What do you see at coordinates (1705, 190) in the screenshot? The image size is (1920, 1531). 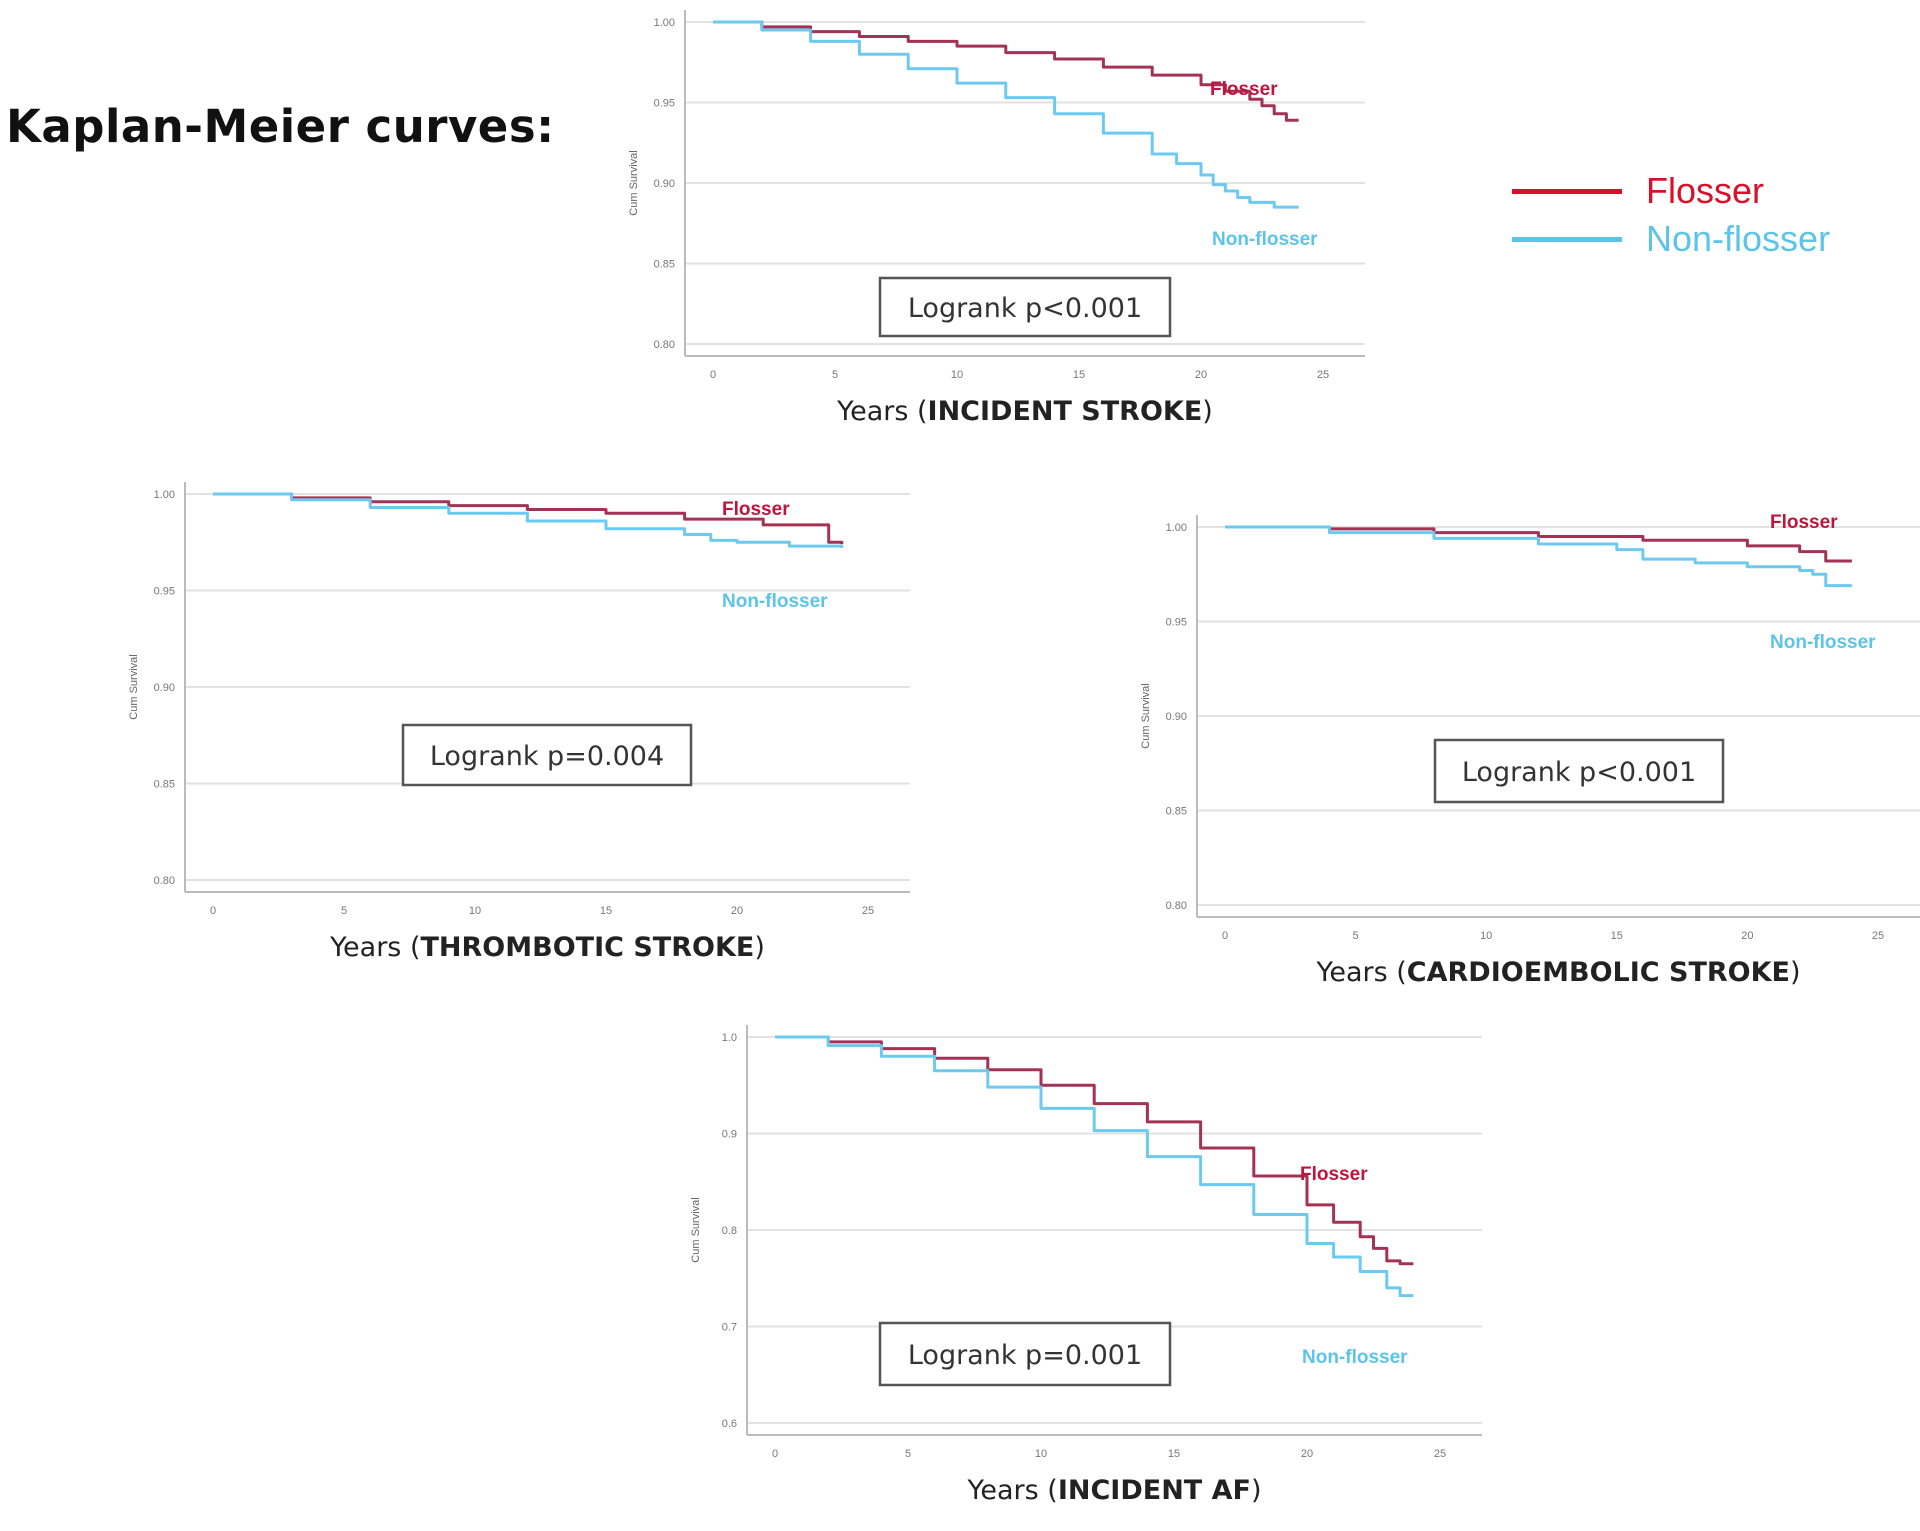 I see `legend-label-flosser: Flosser` at bounding box center [1705, 190].